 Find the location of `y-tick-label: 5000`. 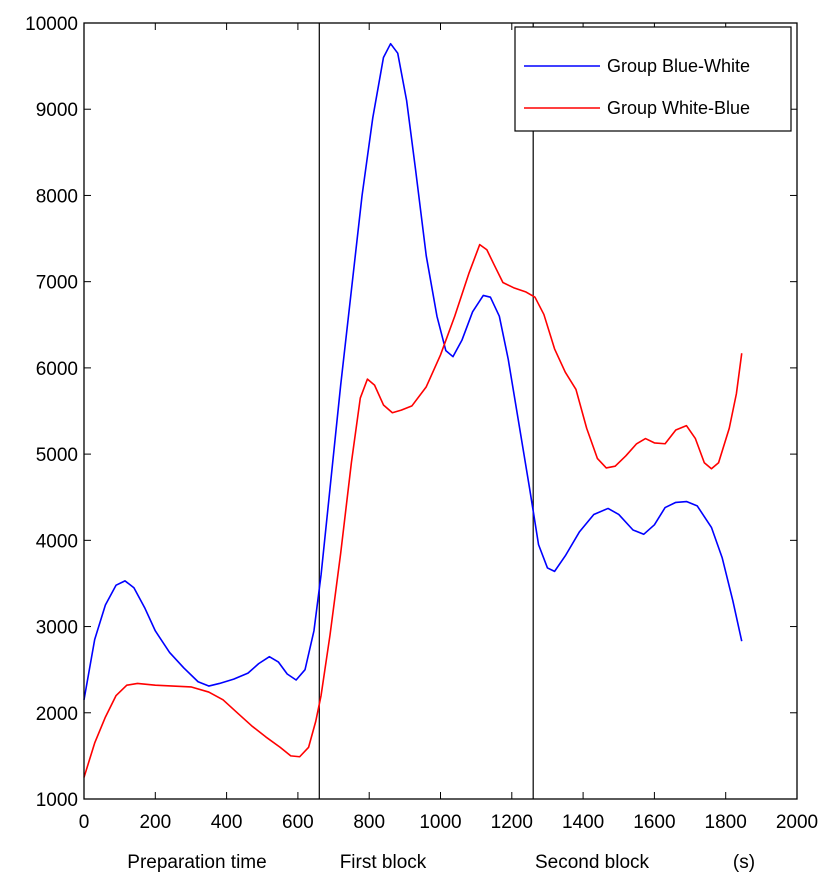

y-tick-label: 5000 is located at coordinates (57, 455).